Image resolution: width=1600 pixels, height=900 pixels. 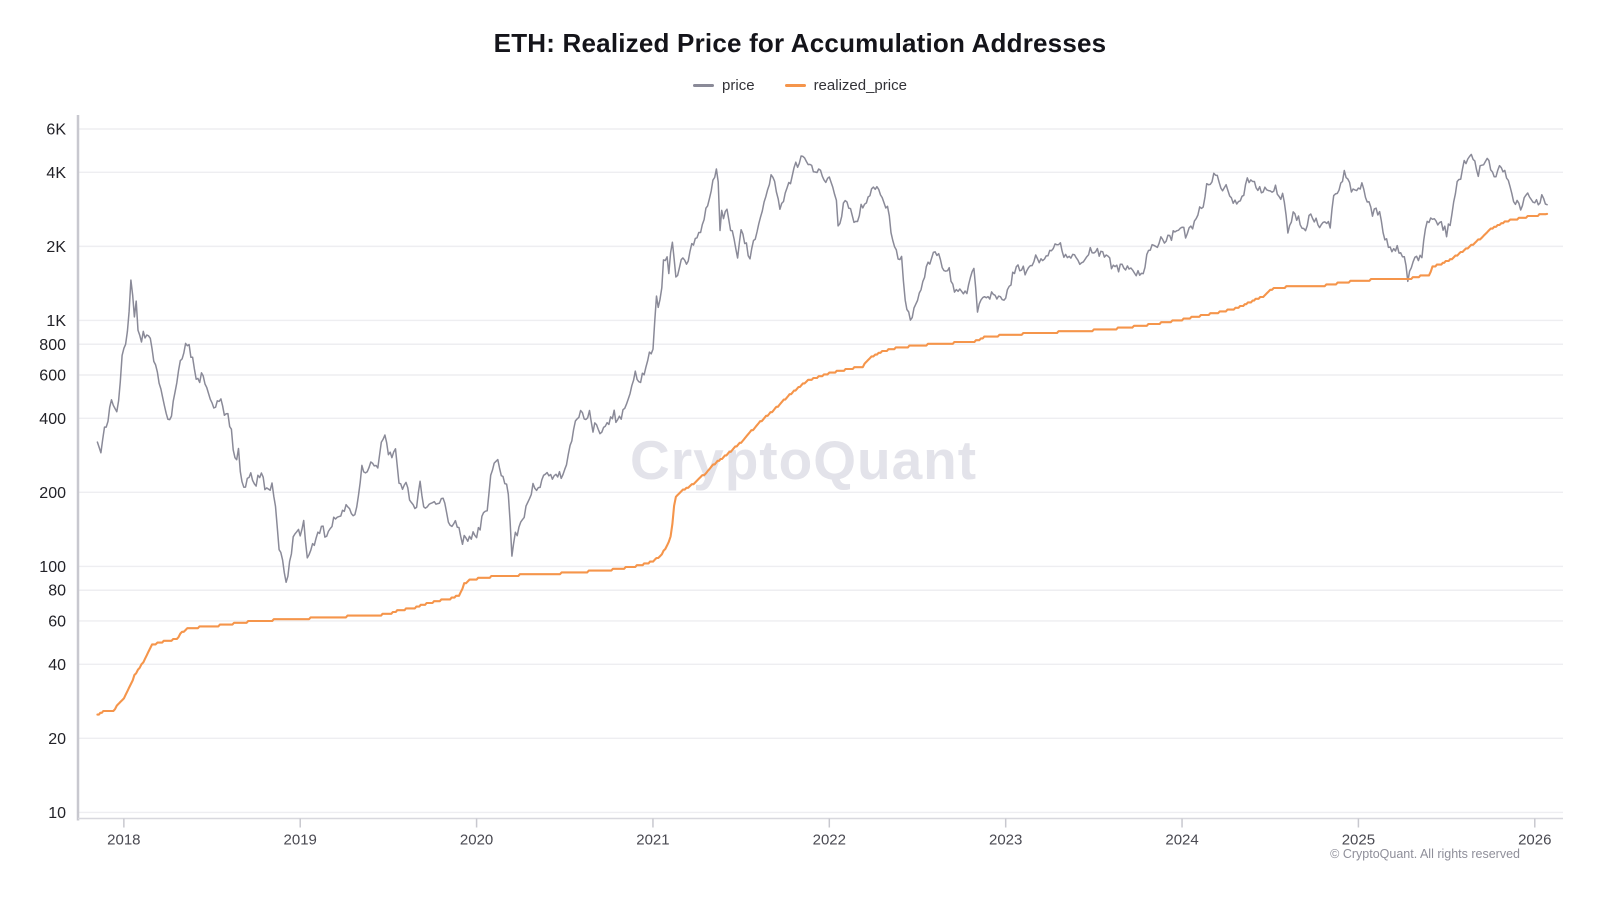 What do you see at coordinates (57, 665) in the screenshot?
I see `y-axis-tick-label: 40` at bounding box center [57, 665].